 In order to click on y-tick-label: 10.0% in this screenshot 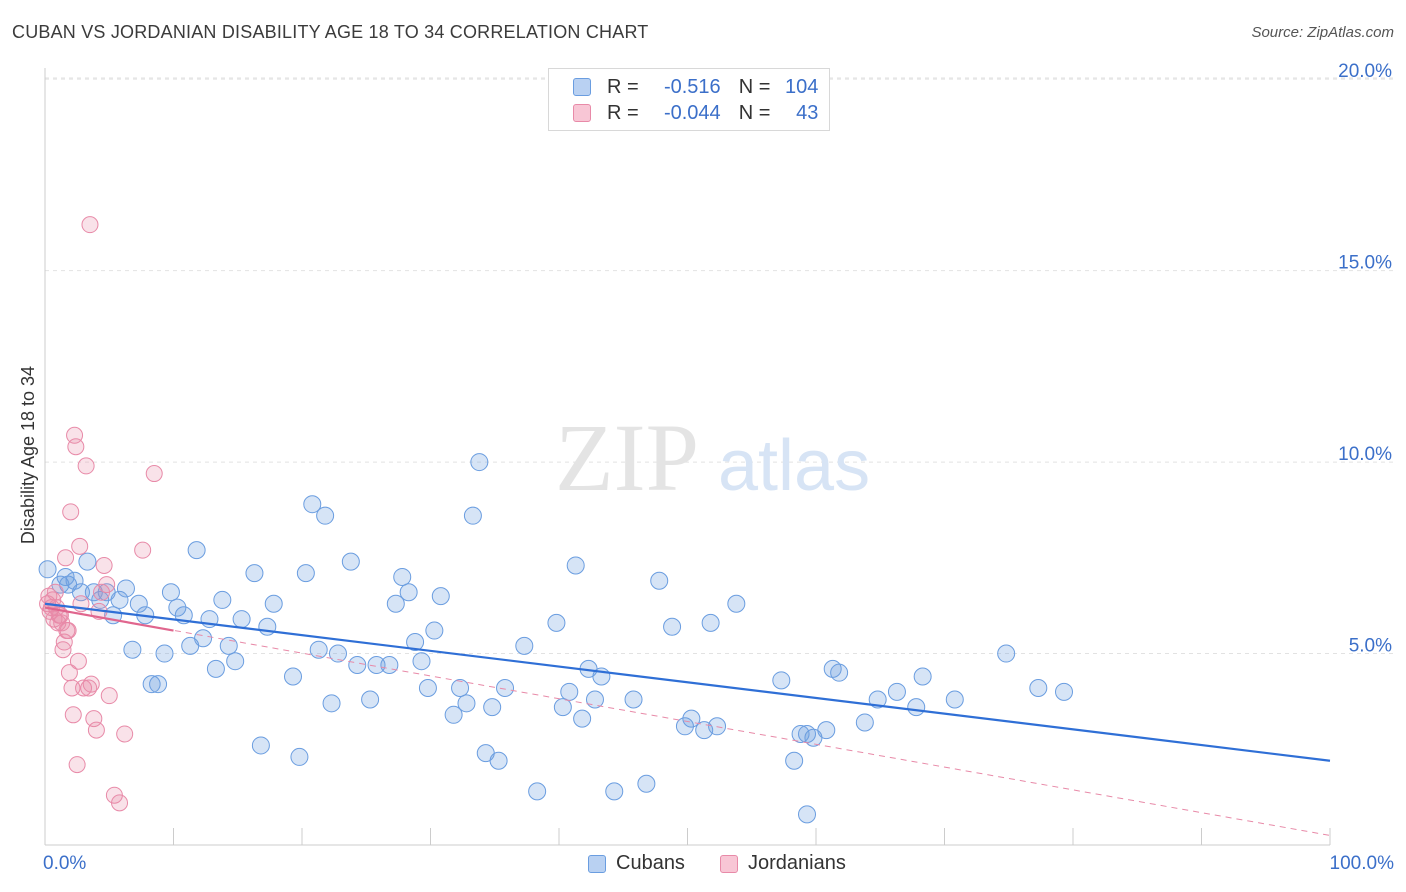, I will do `click(1365, 454)`.